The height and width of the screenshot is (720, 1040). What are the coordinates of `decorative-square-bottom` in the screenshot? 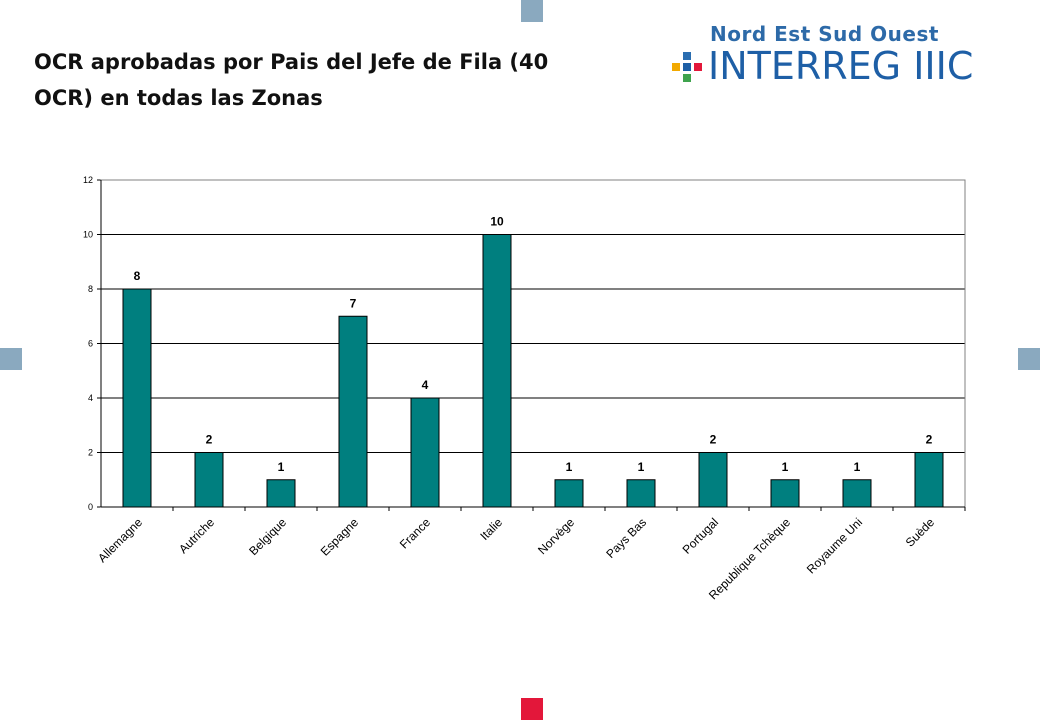 It's located at (532, 709).